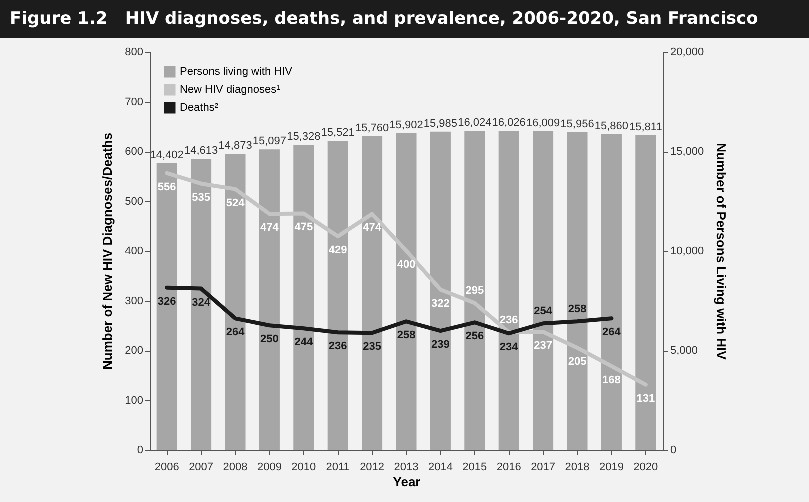  Describe the element at coordinates (543, 123) in the screenshot. I see `data-label: 16,009` at that location.